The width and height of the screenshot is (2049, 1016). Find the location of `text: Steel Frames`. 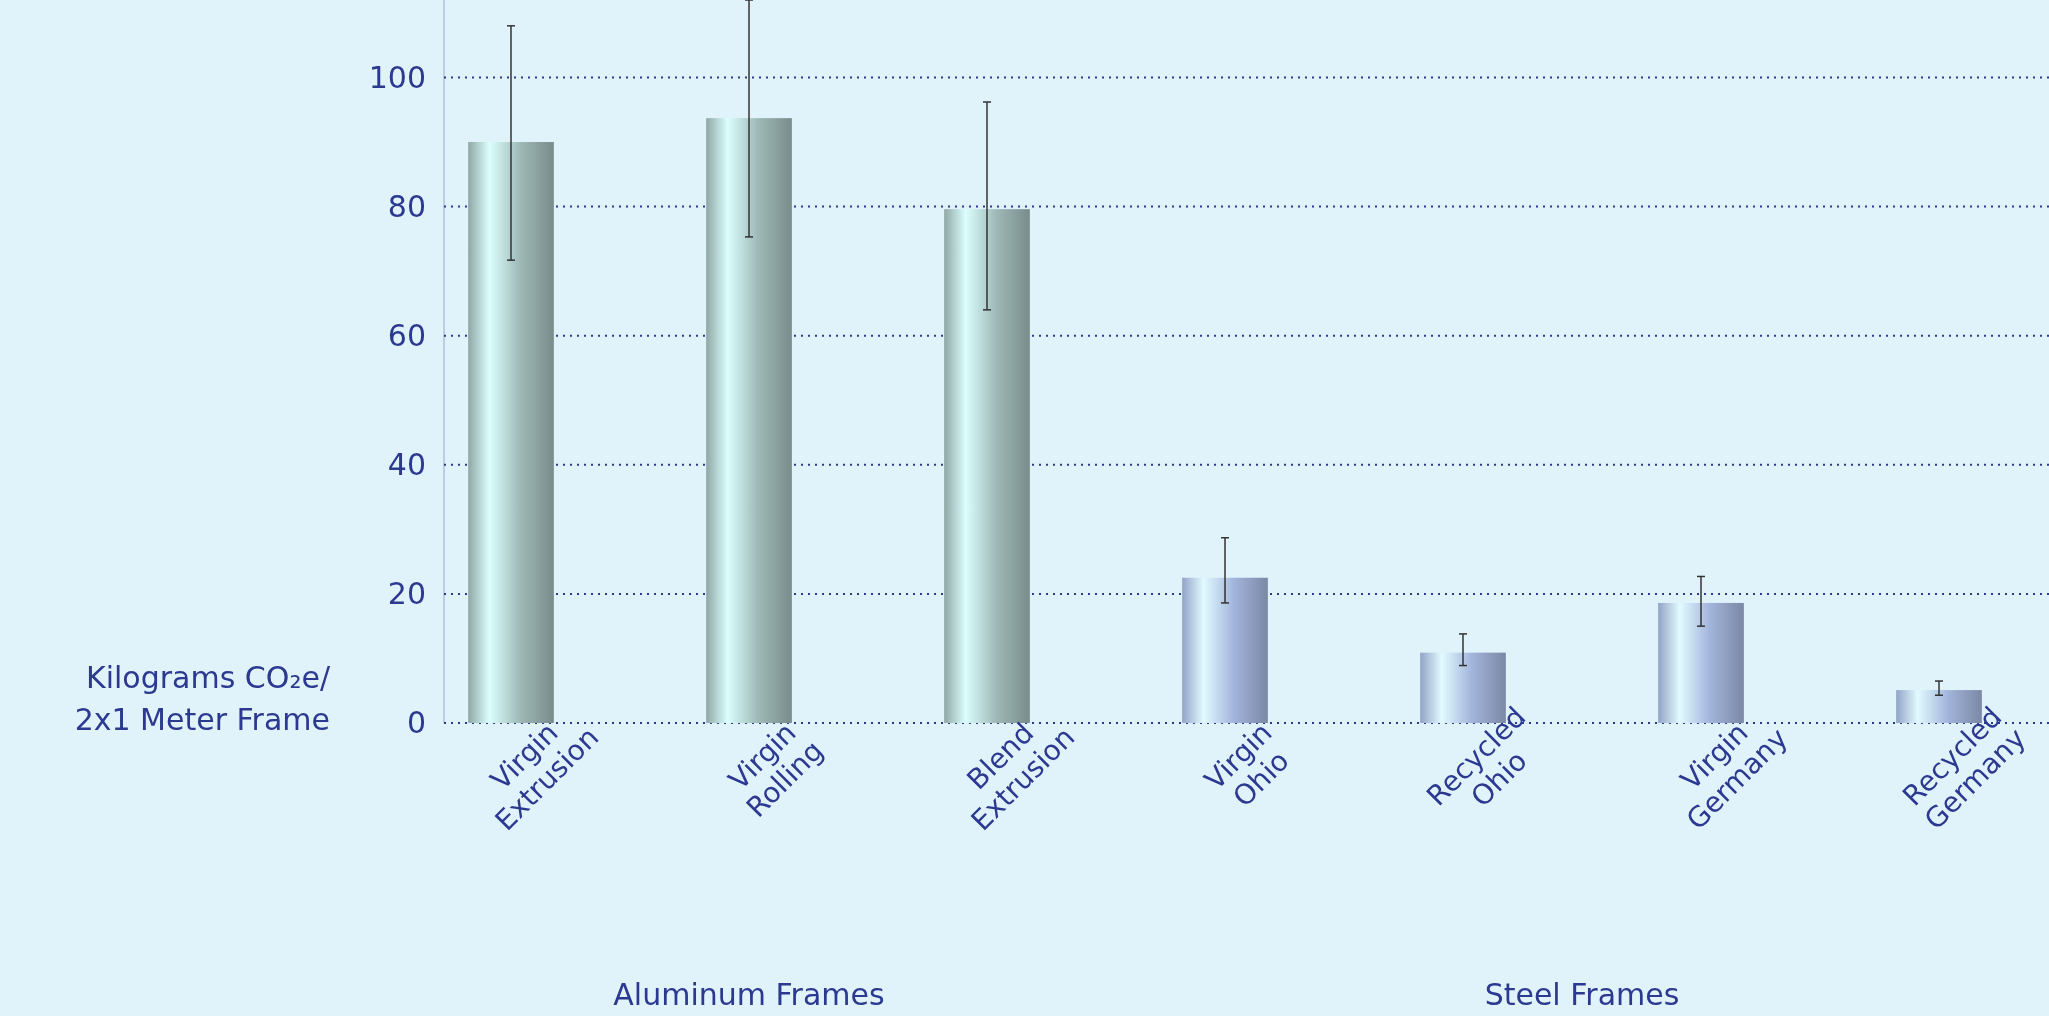

text: Steel Frames is located at coordinates (1582, 994).